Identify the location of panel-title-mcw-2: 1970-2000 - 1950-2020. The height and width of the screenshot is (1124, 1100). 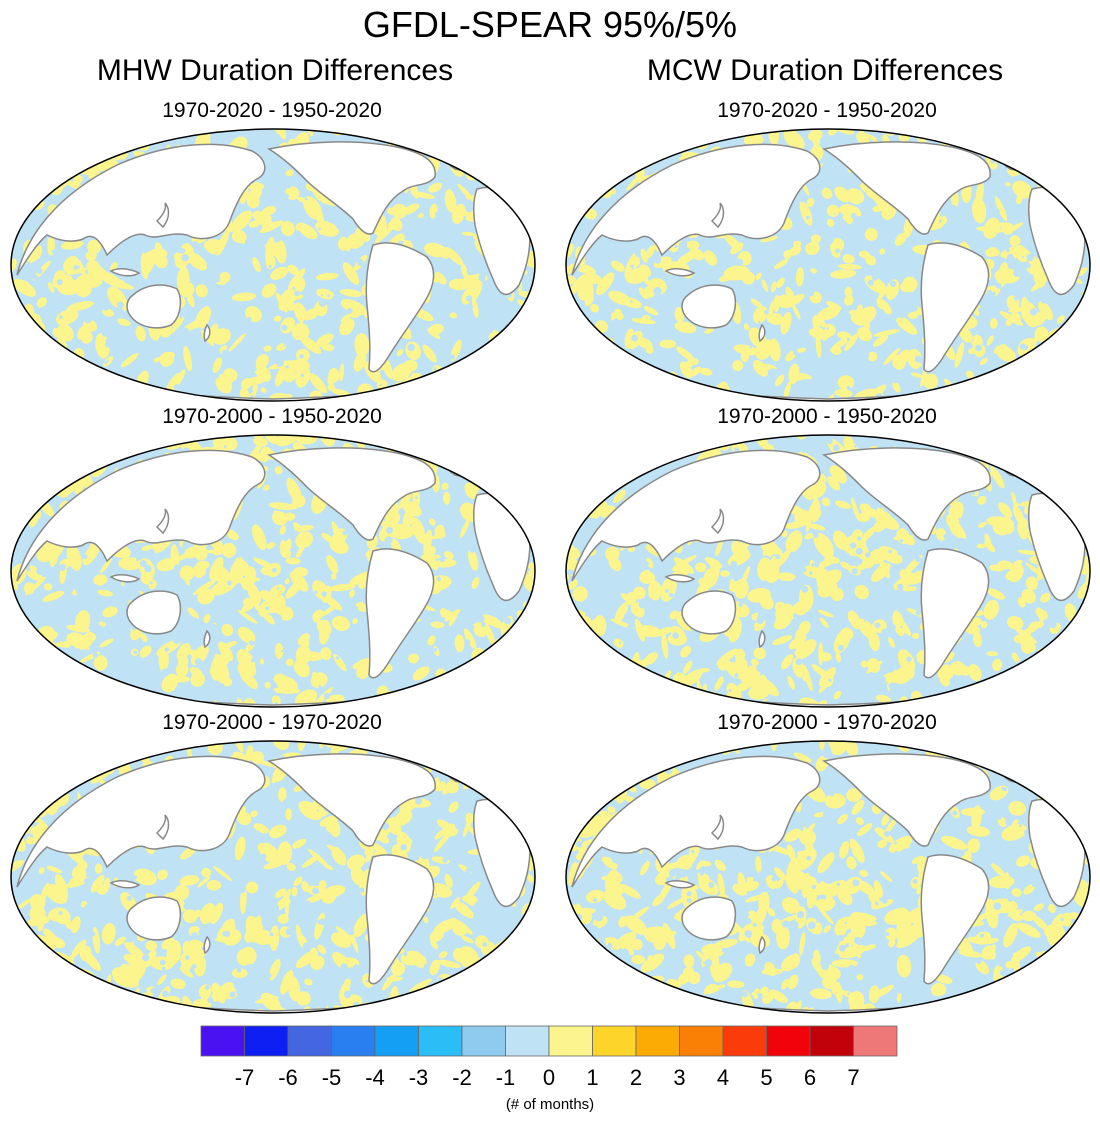
(827, 416).